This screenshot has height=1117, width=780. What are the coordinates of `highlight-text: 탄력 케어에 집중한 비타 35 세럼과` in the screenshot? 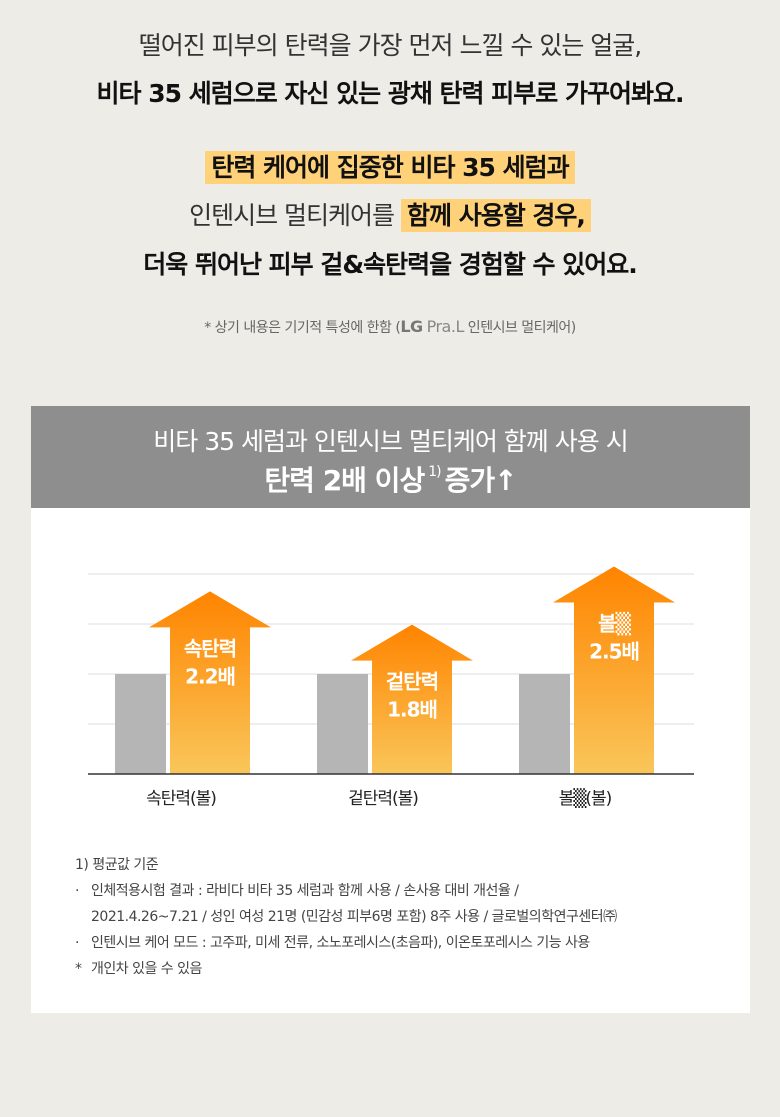 It's located at (390, 167).